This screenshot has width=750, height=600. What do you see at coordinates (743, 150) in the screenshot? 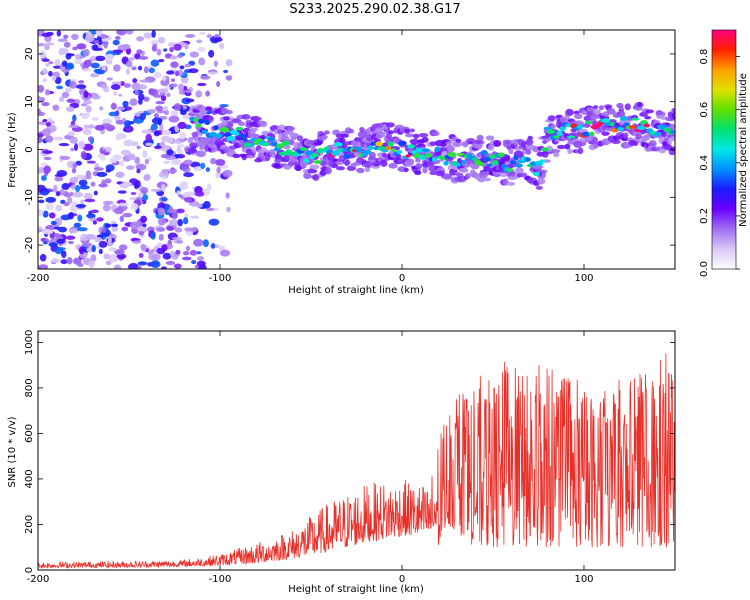
I see `colorbar-label: Normalized spectral amplitude` at bounding box center [743, 150].